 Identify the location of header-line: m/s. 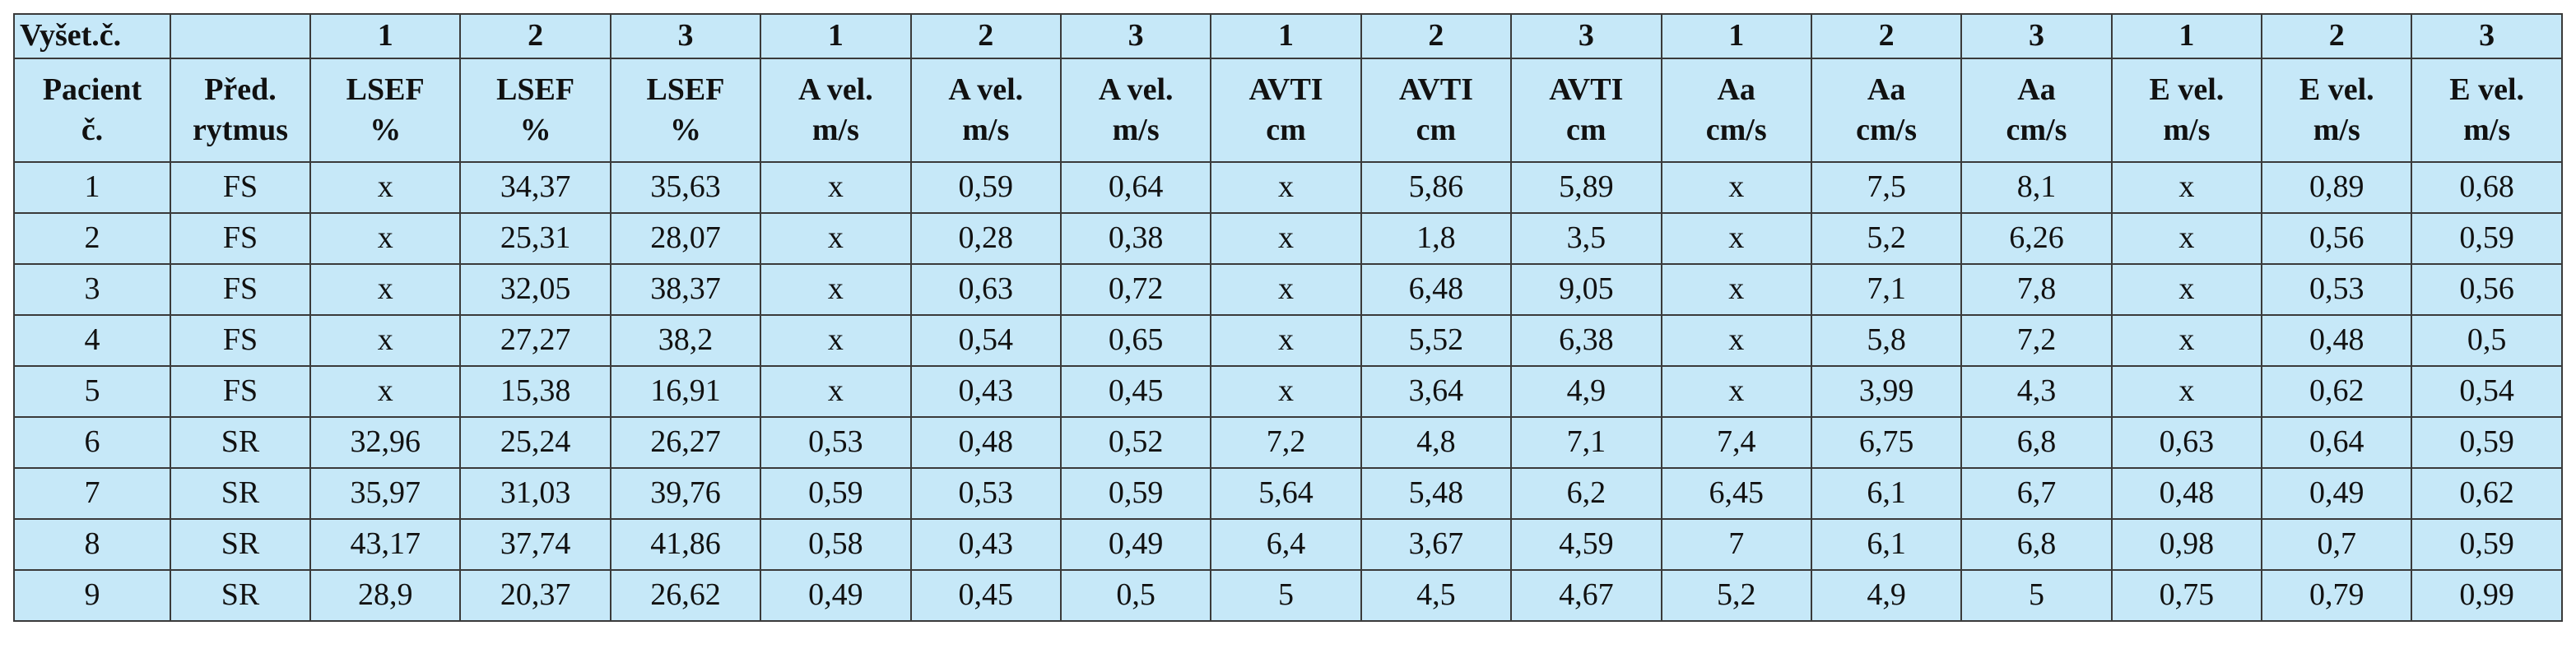
(2487, 130).